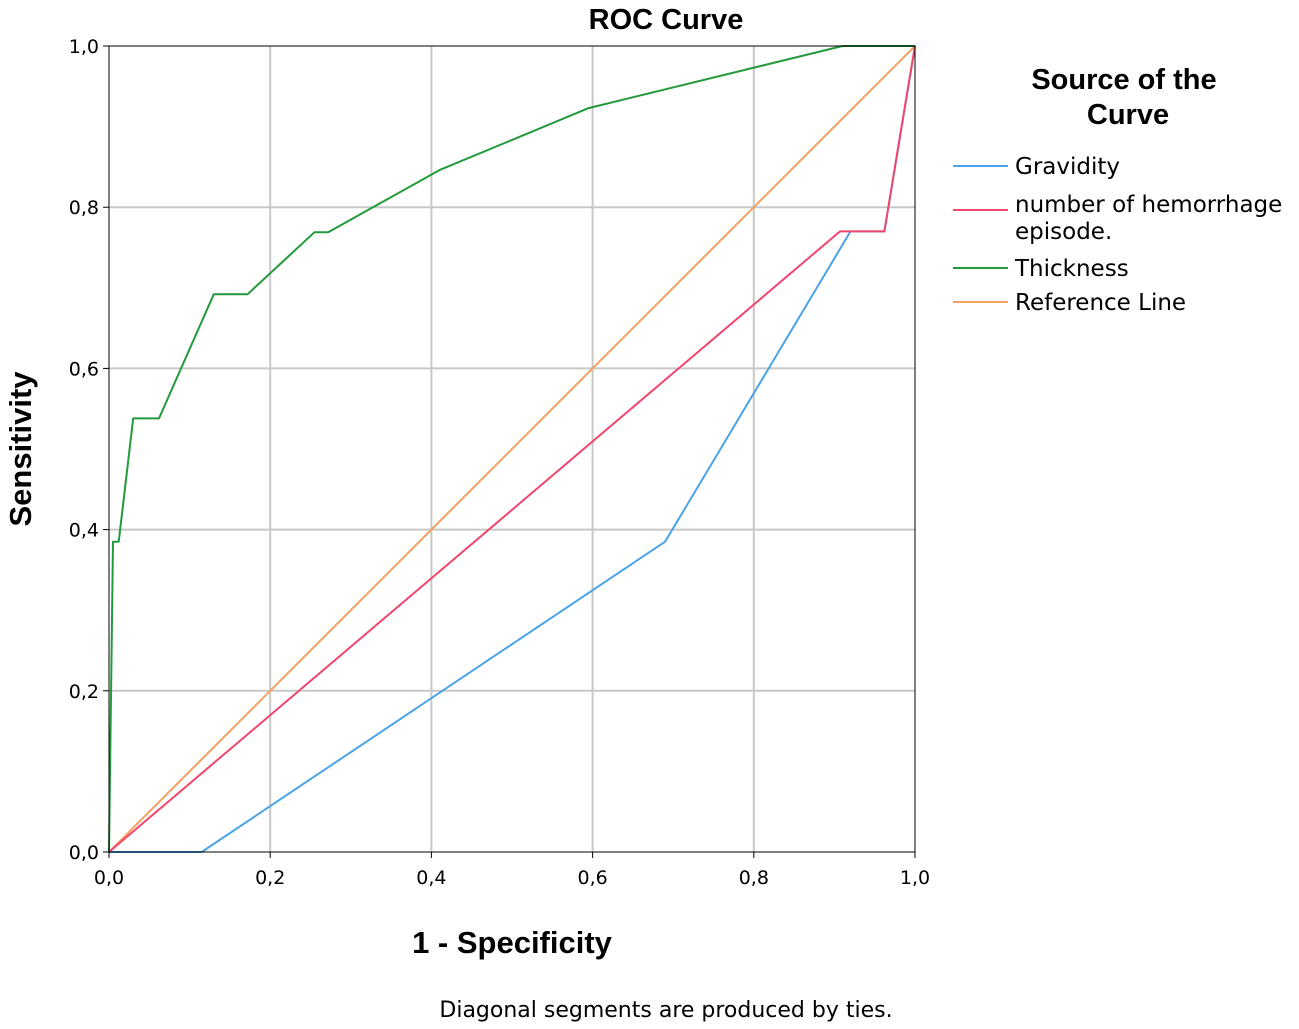 The image size is (1299, 1029). I want to click on y-tick-label: 0,4, so click(84, 531).